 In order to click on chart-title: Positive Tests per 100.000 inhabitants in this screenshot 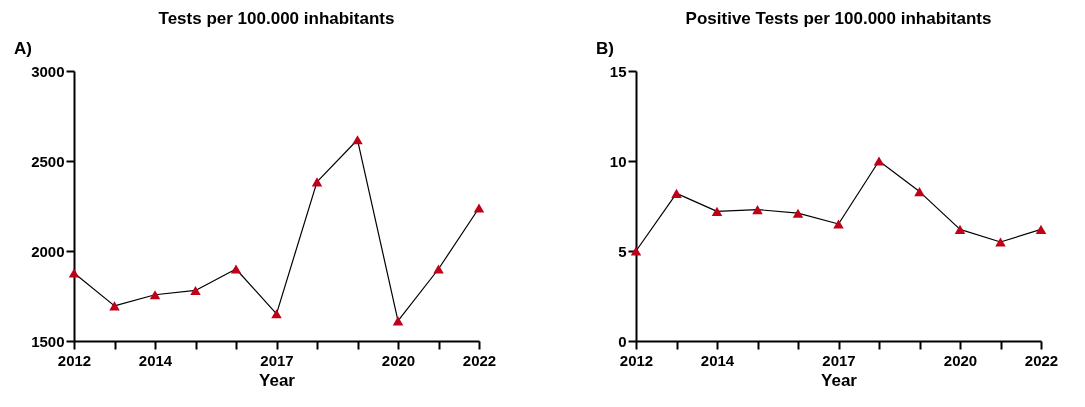, I will do `click(838, 18)`.